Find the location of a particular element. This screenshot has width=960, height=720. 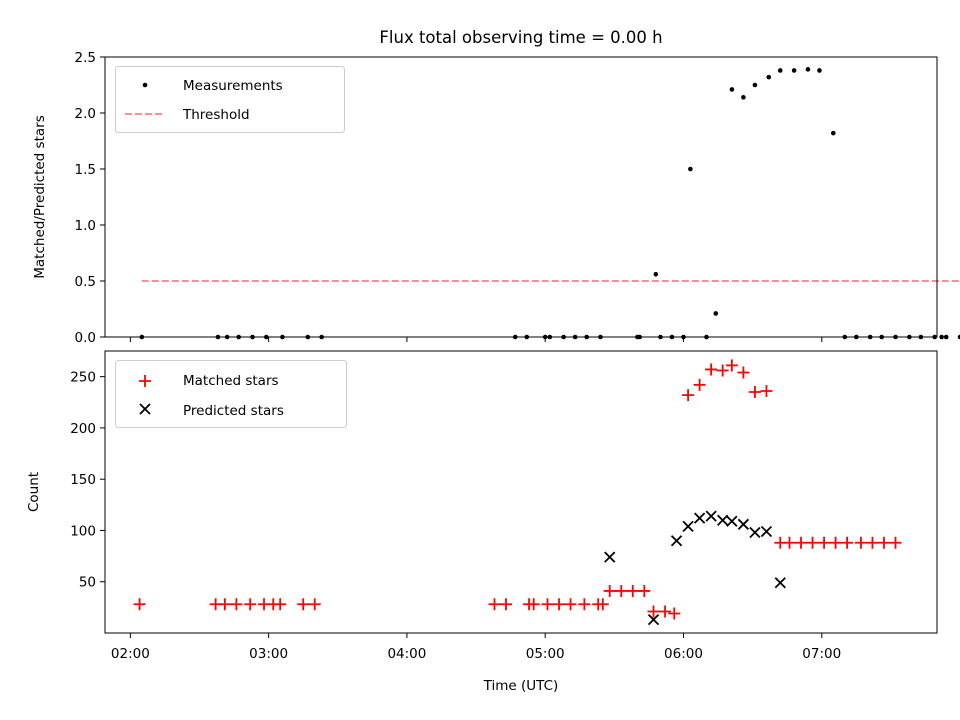

top-y-ticks: 0.0 0.5 1.0 1.5 2.0 2.5 is located at coordinates (90, 198).